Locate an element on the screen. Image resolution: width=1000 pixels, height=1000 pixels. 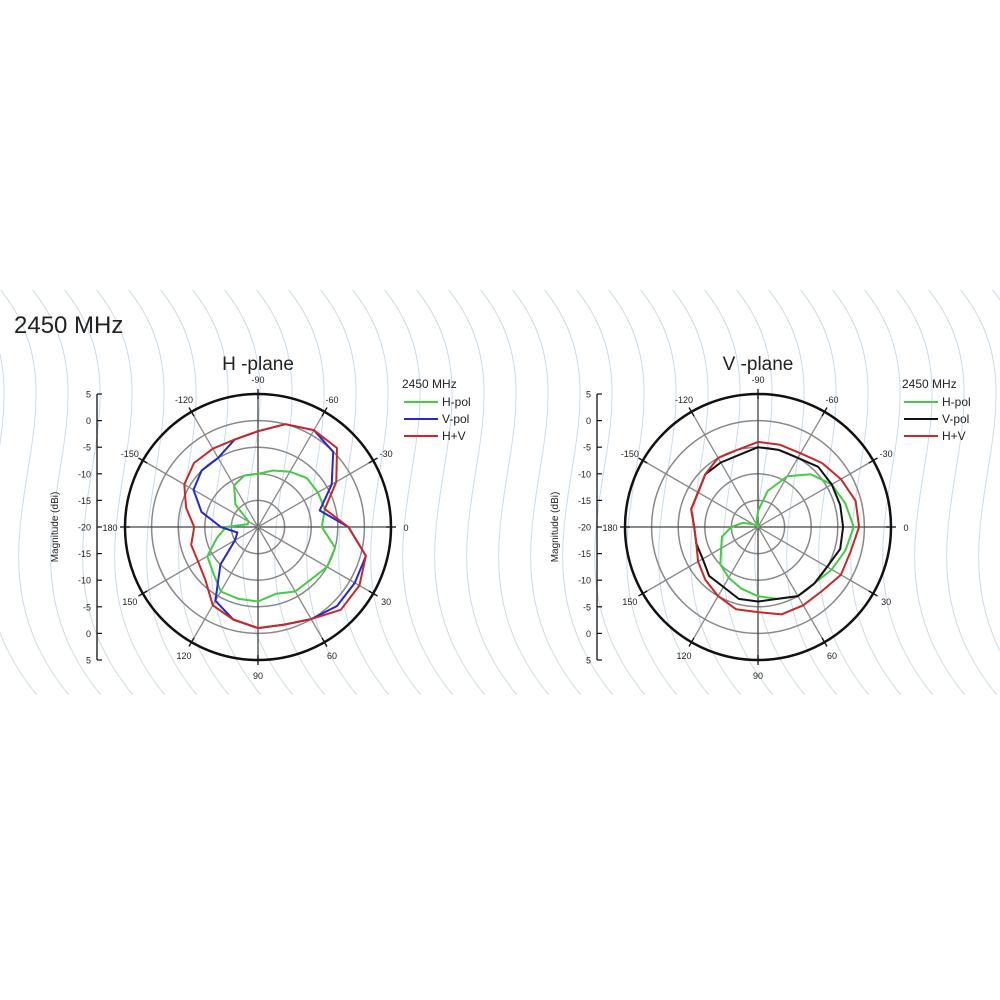
frequency-heading: 2450 MHz is located at coordinates (69, 325).